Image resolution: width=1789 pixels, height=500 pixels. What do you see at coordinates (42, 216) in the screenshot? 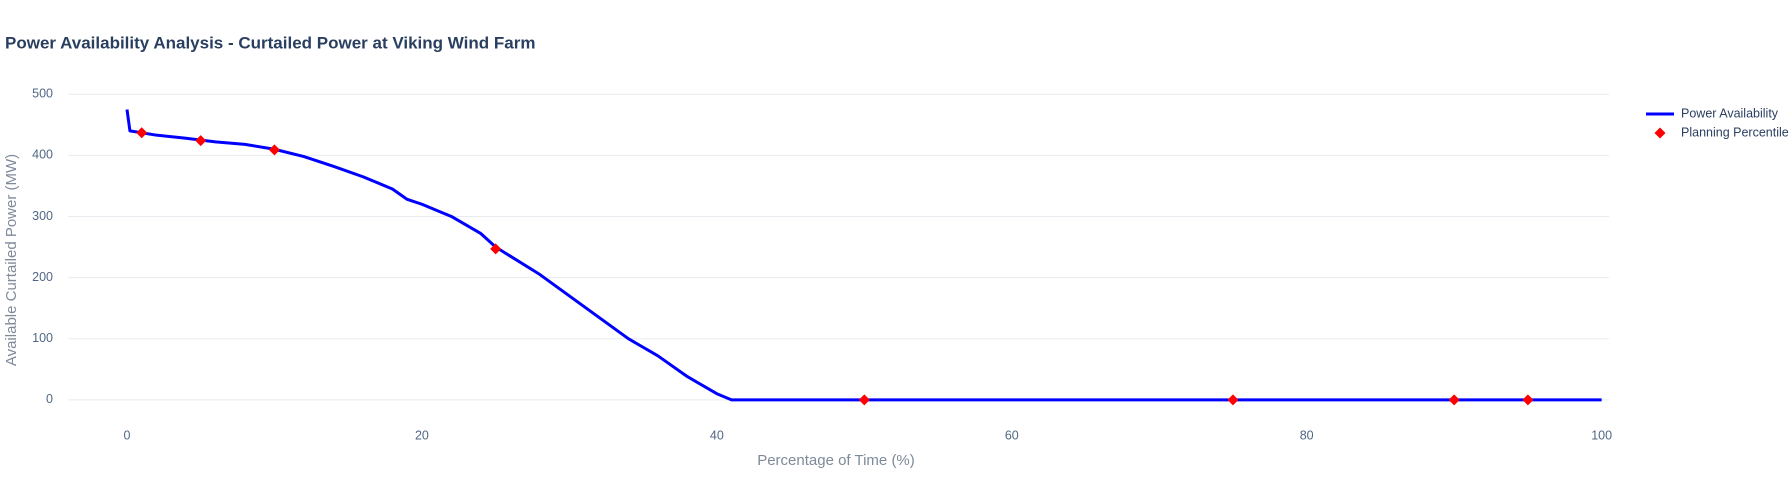
I see `y-tick-label: 300` at bounding box center [42, 216].